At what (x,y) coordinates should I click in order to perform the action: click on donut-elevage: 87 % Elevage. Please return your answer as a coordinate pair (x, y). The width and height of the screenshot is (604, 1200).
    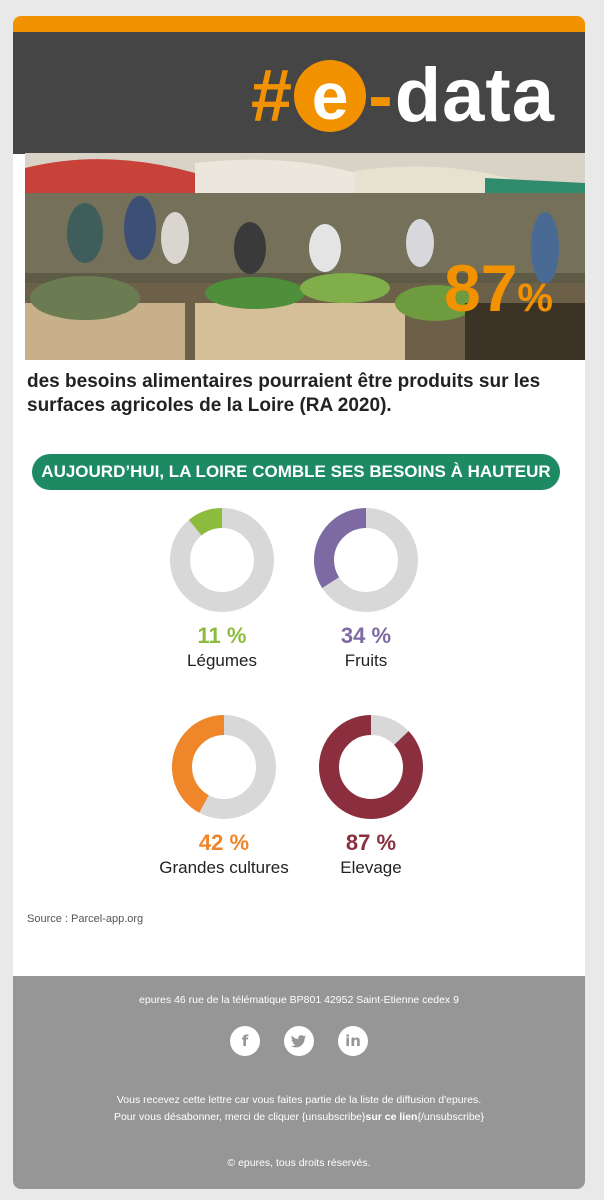
    Looking at the image, I should click on (371, 796).